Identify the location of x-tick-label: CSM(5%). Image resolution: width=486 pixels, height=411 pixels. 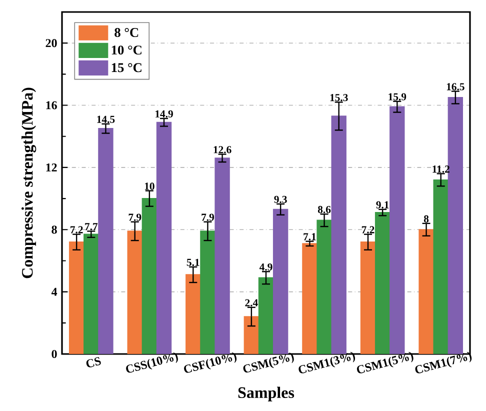
(268, 362).